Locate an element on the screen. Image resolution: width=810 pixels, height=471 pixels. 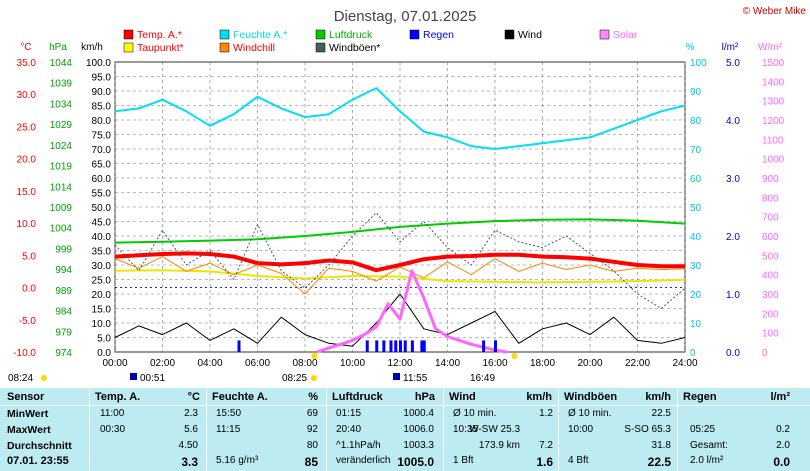
noon-icon is located at coordinates (396, 376).